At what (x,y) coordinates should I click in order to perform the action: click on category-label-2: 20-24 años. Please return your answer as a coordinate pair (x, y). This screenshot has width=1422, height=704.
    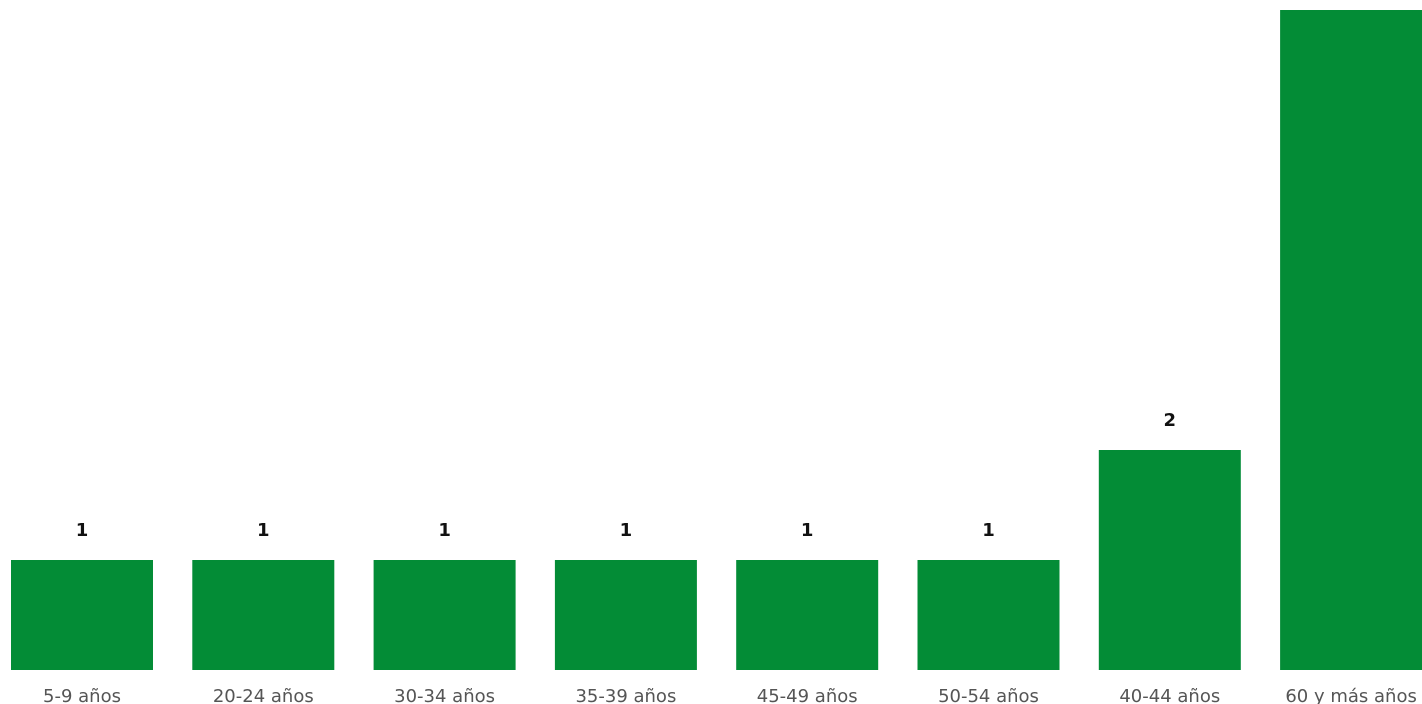
    Looking at the image, I should click on (263, 695).